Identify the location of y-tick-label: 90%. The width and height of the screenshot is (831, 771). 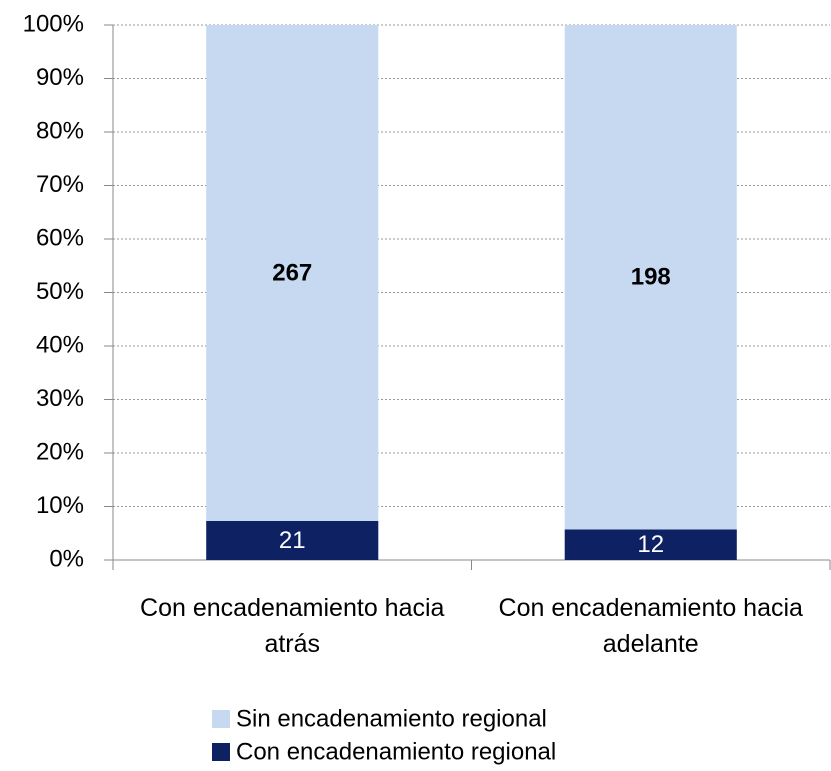
(60, 77).